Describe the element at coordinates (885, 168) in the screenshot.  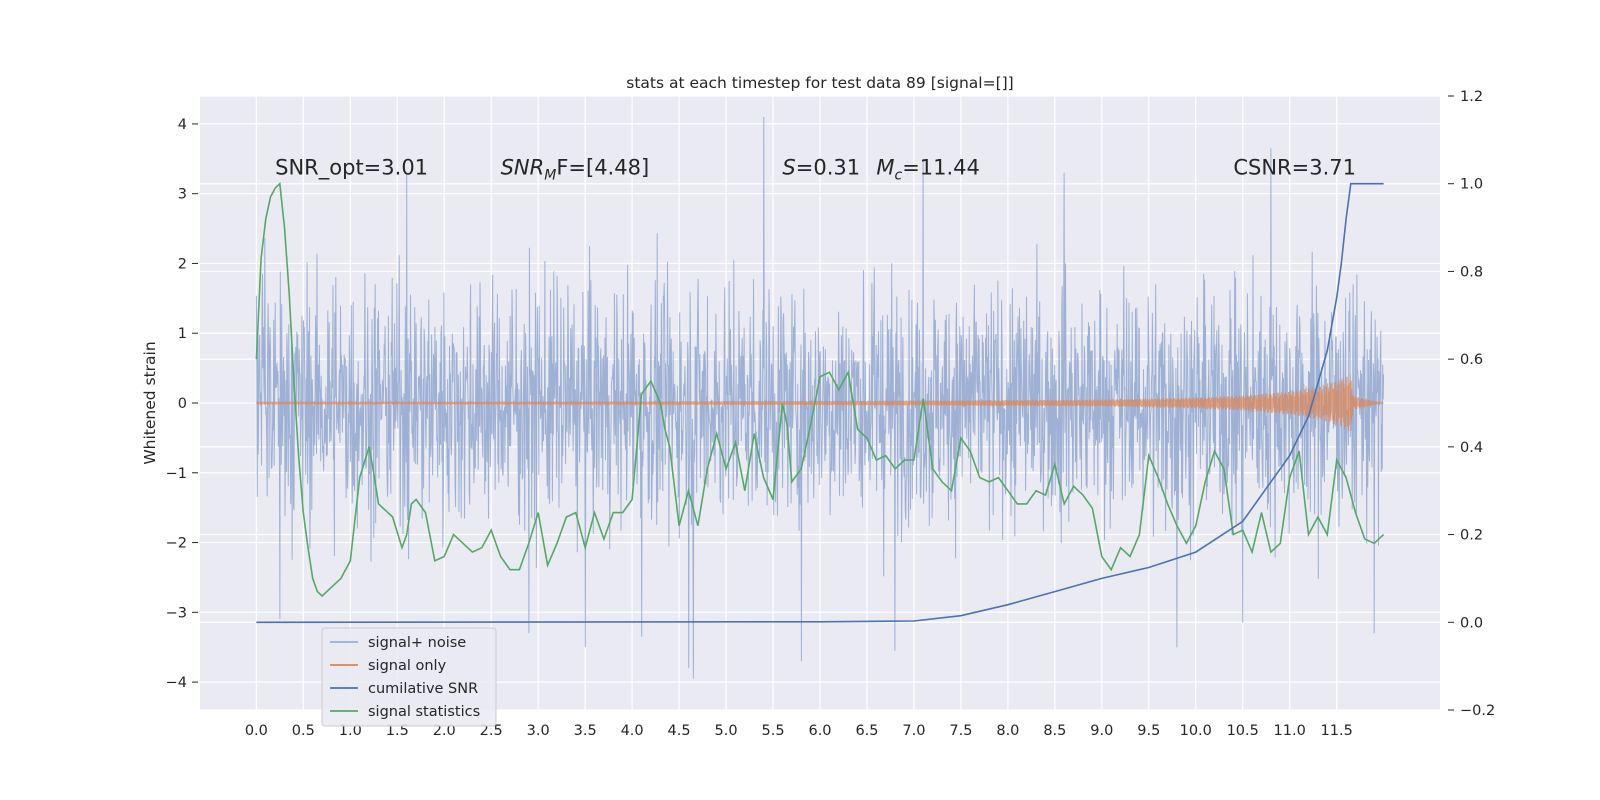
I see `annotation-main: M` at that location.